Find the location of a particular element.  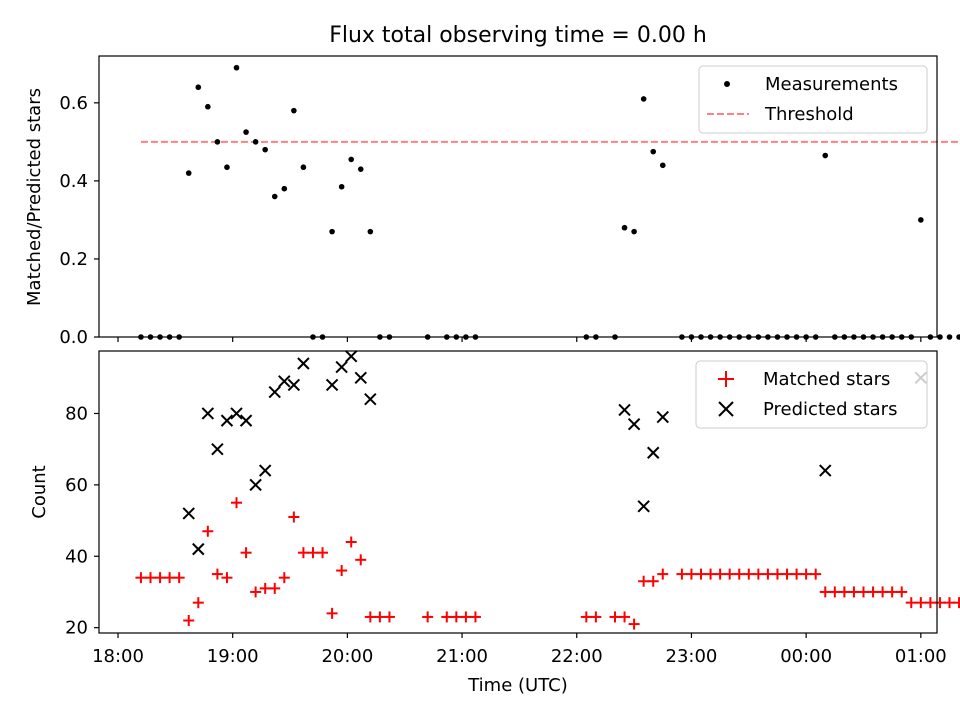

count-y-tick-label: 20 is located at coordinates (76, 628).